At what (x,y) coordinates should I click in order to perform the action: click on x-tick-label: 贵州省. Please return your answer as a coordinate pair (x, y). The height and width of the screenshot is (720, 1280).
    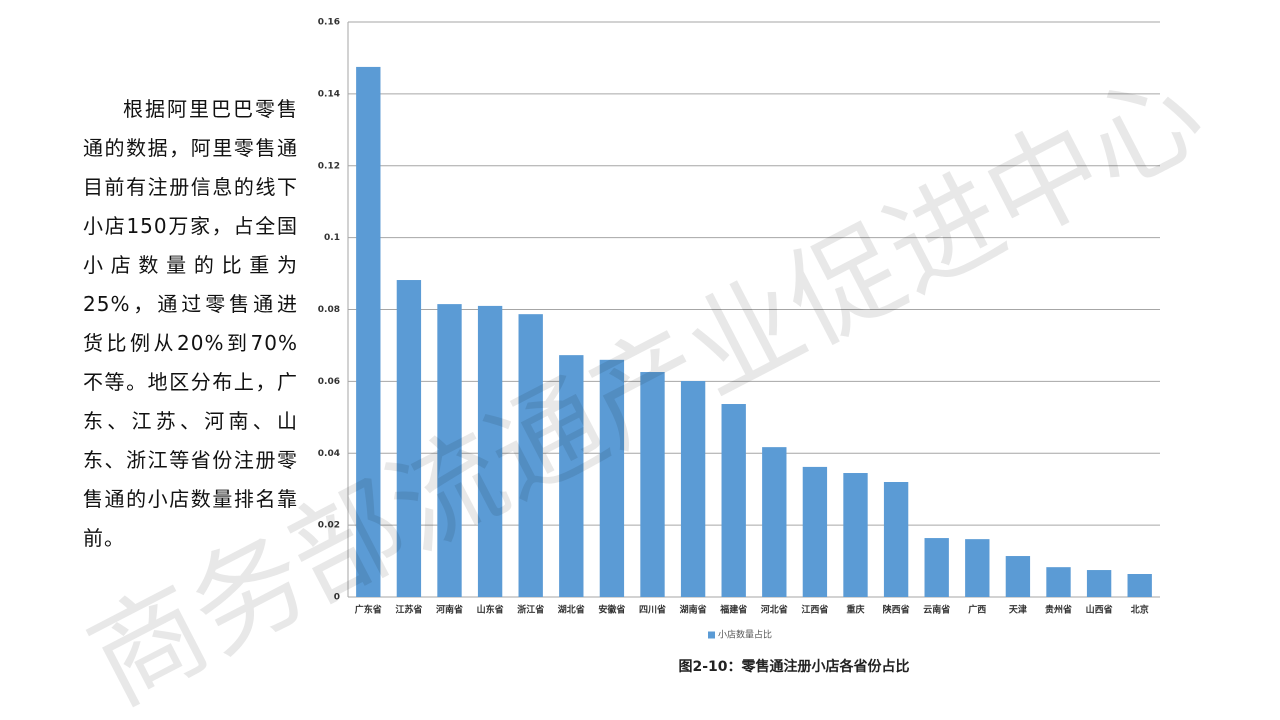
    Looking at the image, I should click on (1058, 610).